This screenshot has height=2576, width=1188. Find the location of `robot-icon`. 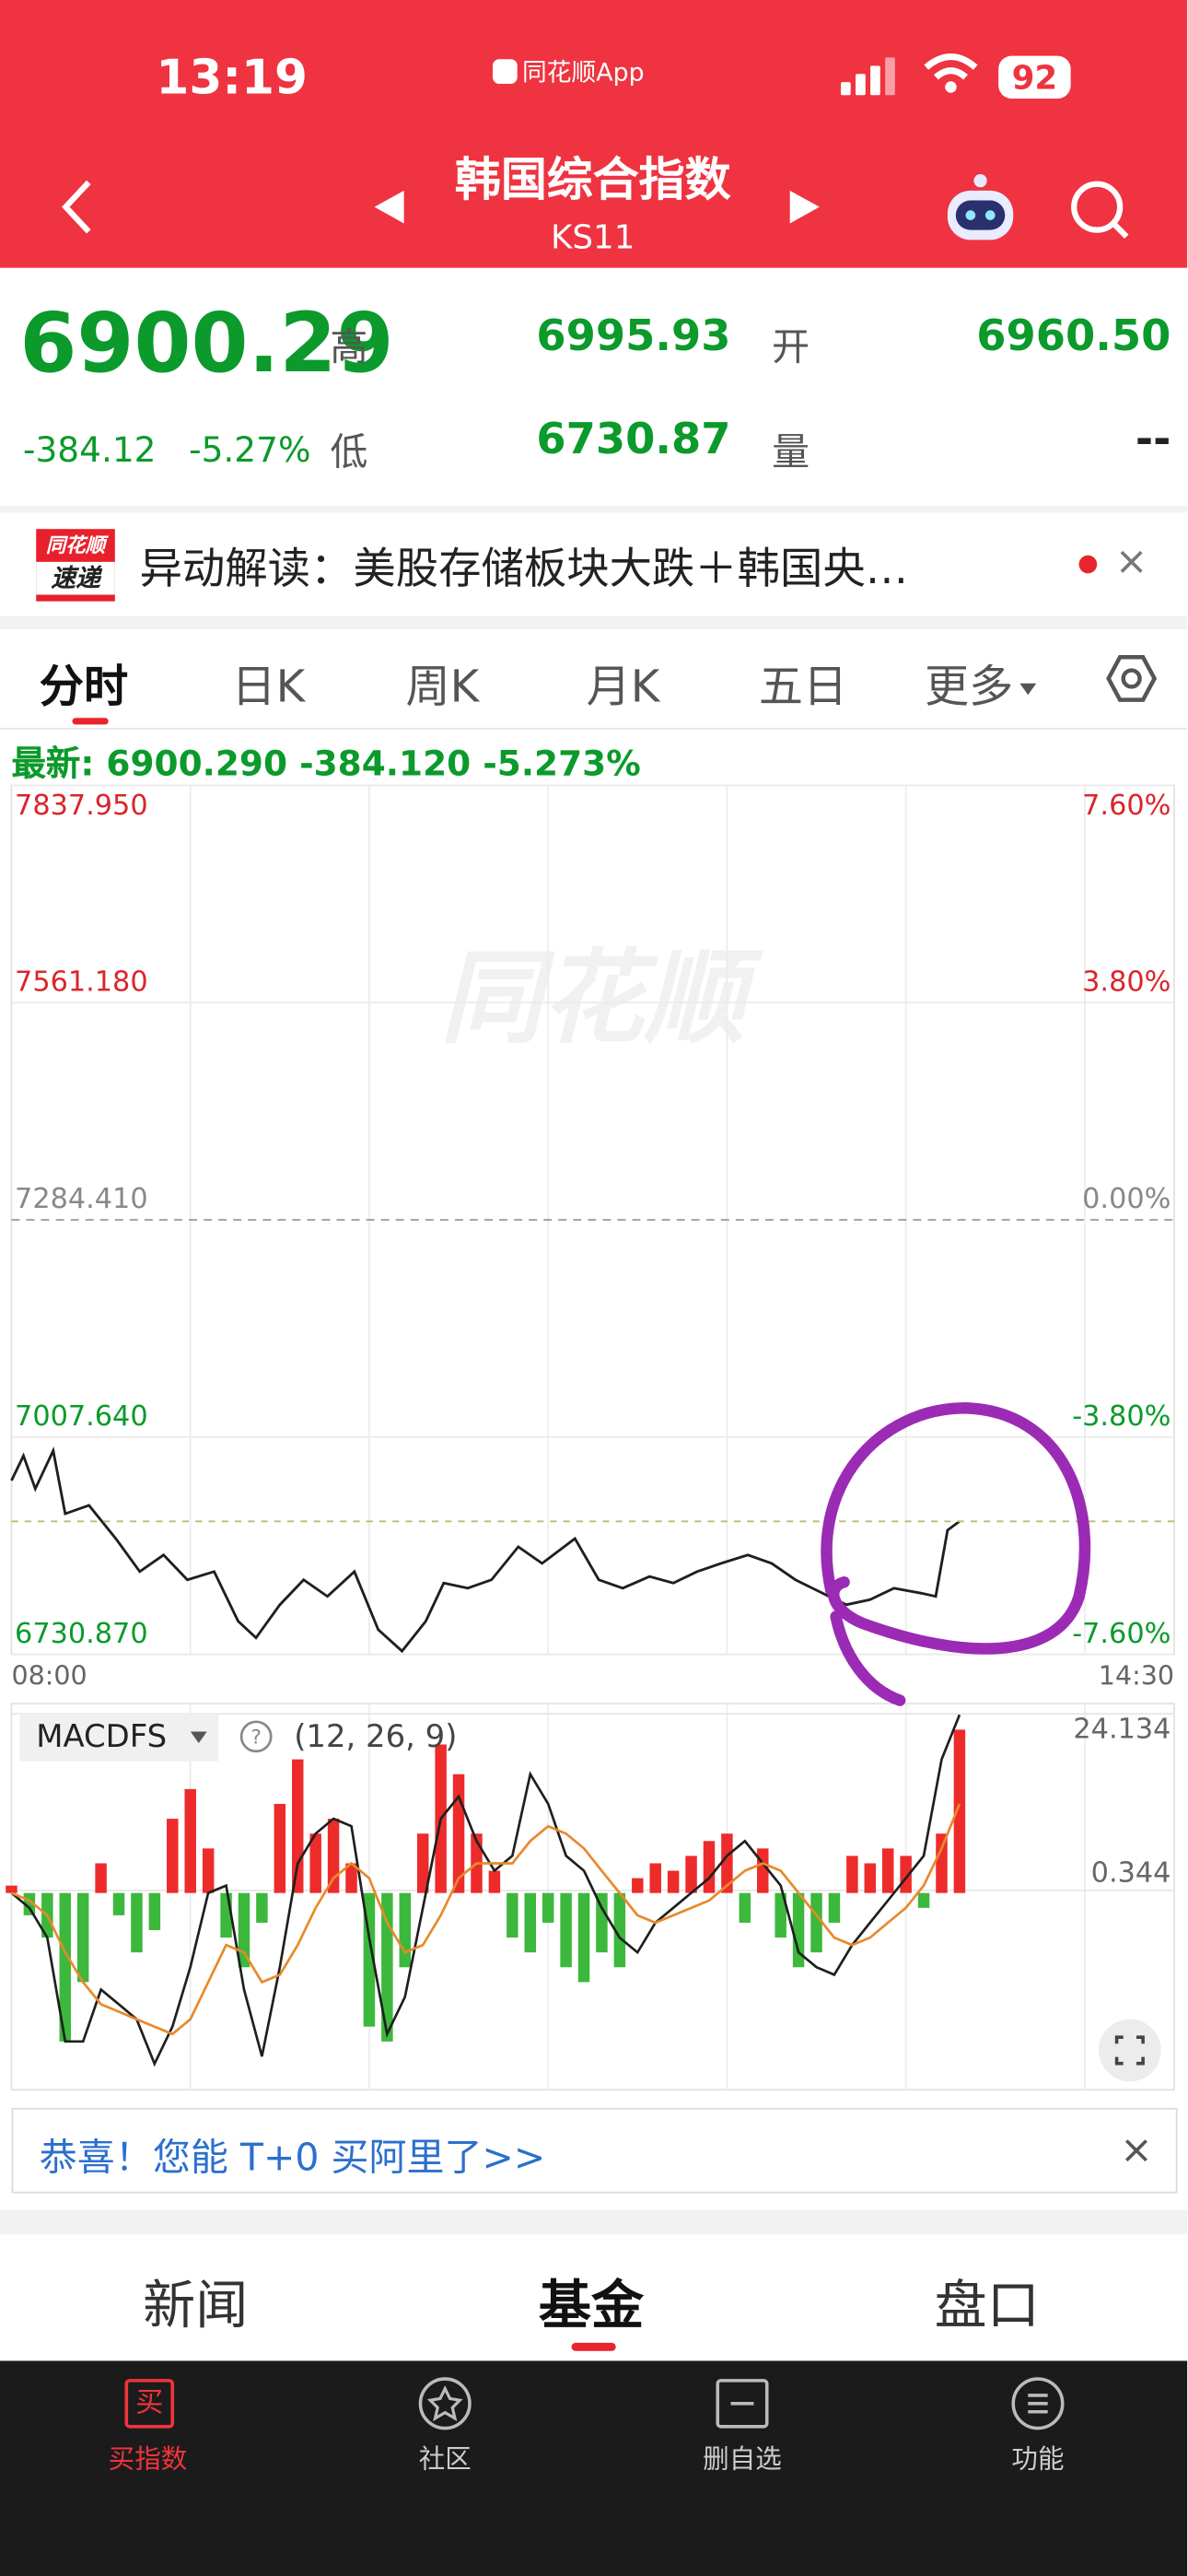

robot-icon is located at coordinates (981, 206).